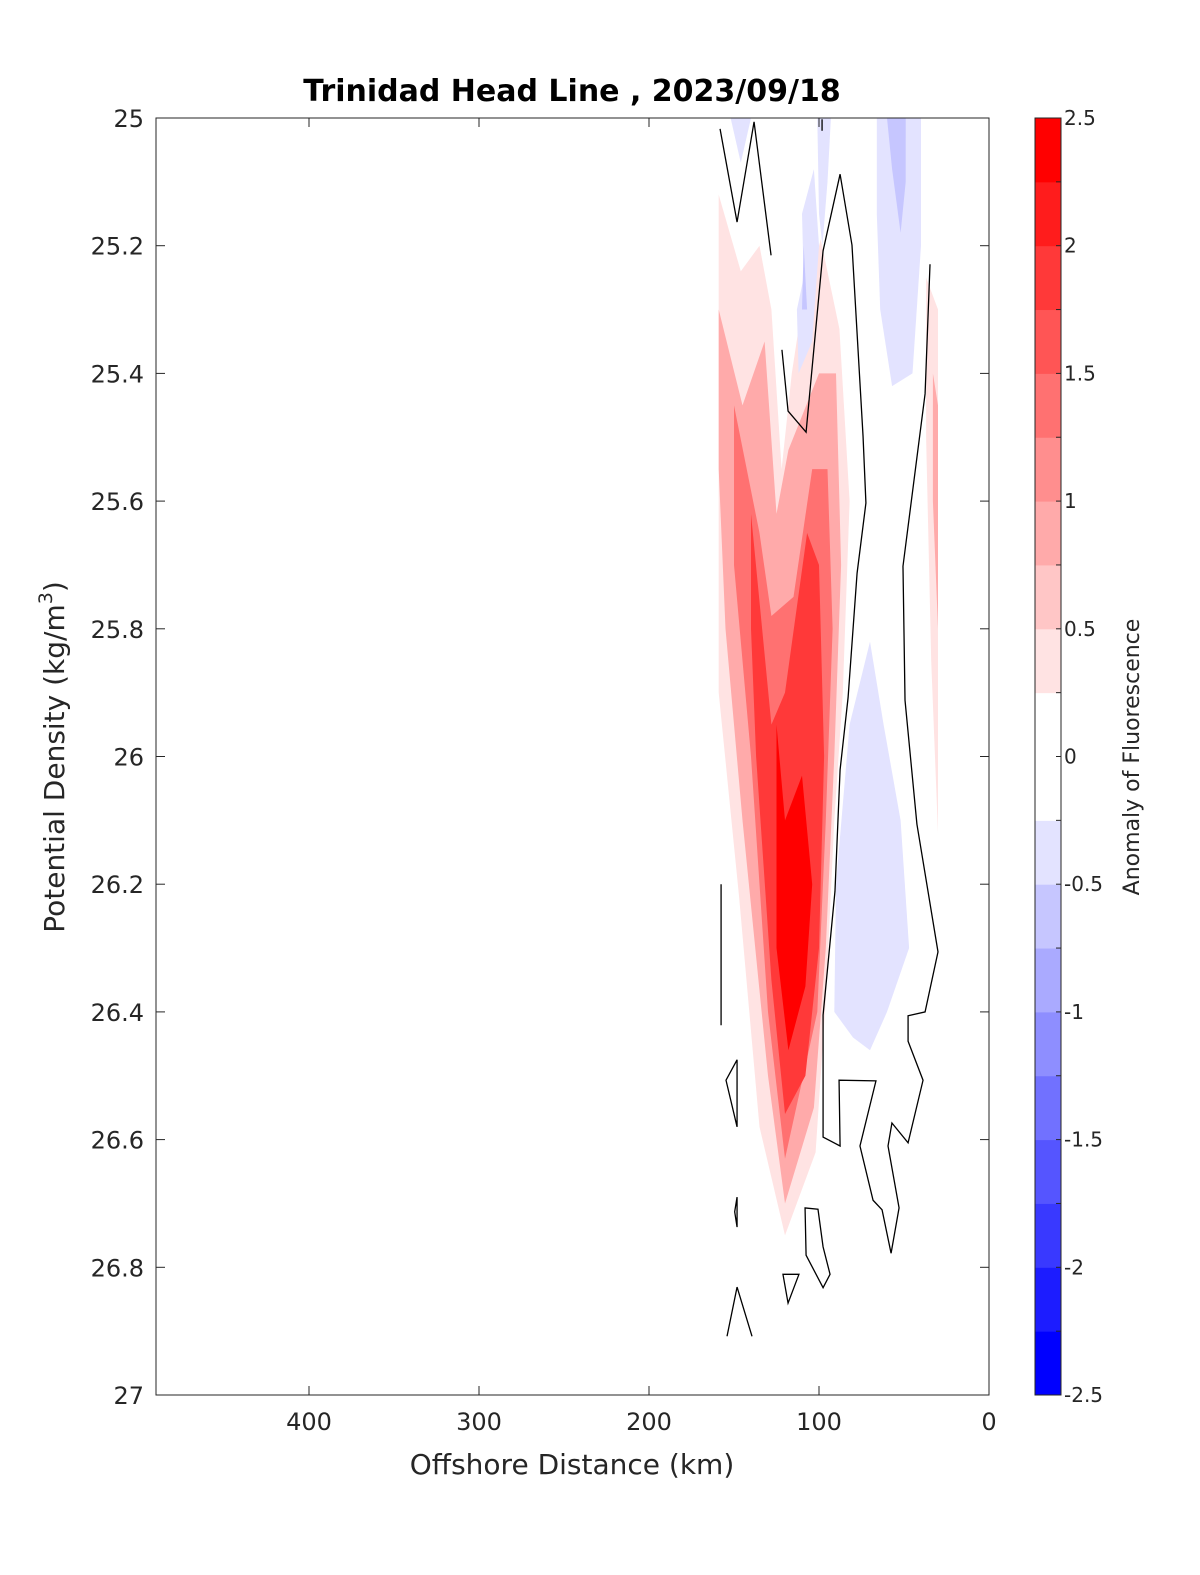  What do you see at coordinates (128, 1396) in the screenshot?
I see `y-tick-label: 27` at bounding box center [128, 1396].